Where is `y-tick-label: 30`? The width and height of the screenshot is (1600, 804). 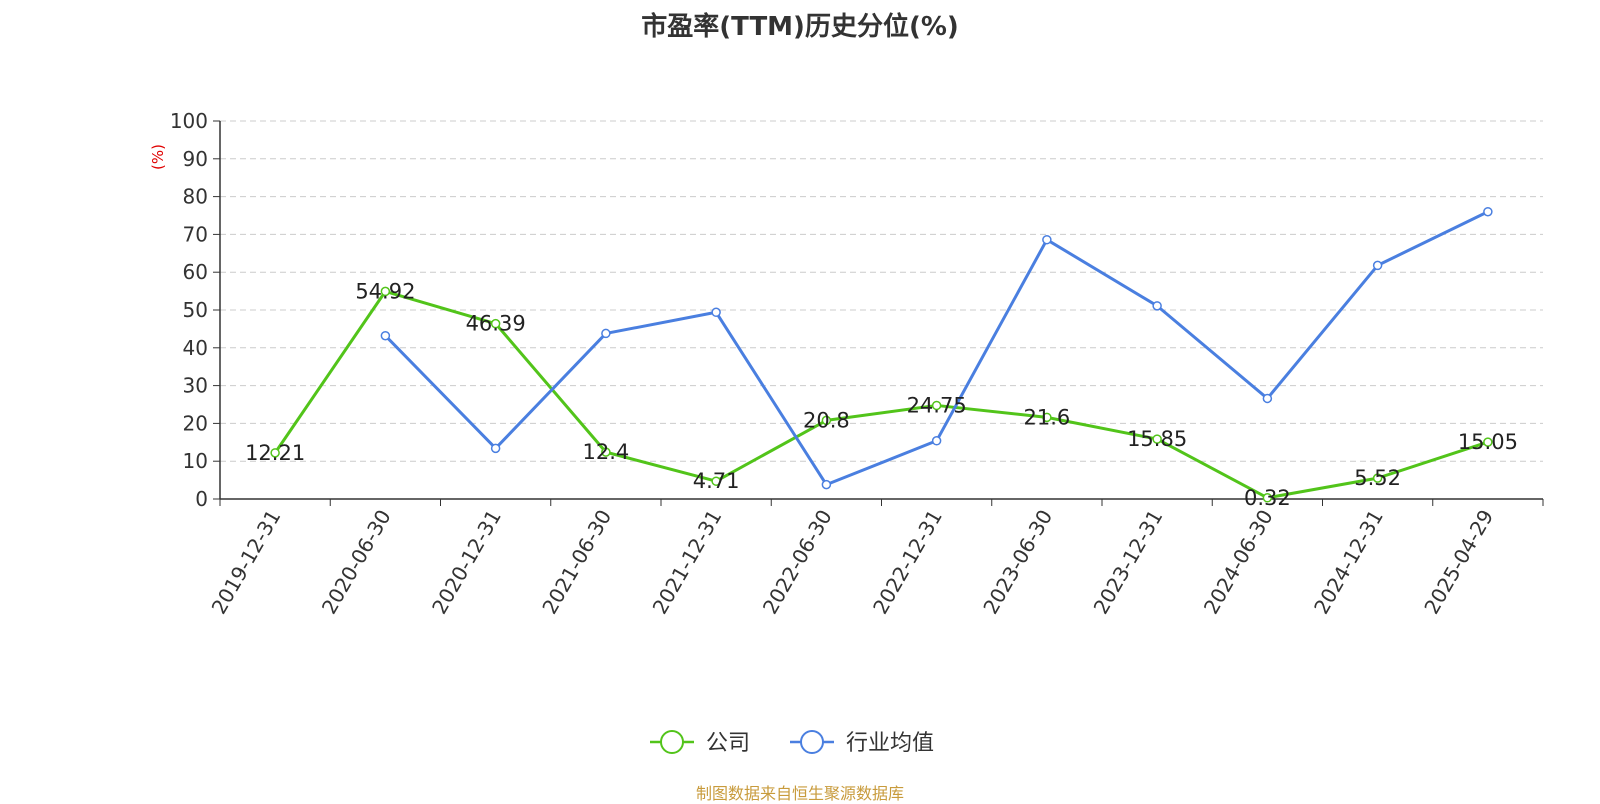
y-tick-label: 30 is located at coordinates (195, 386).